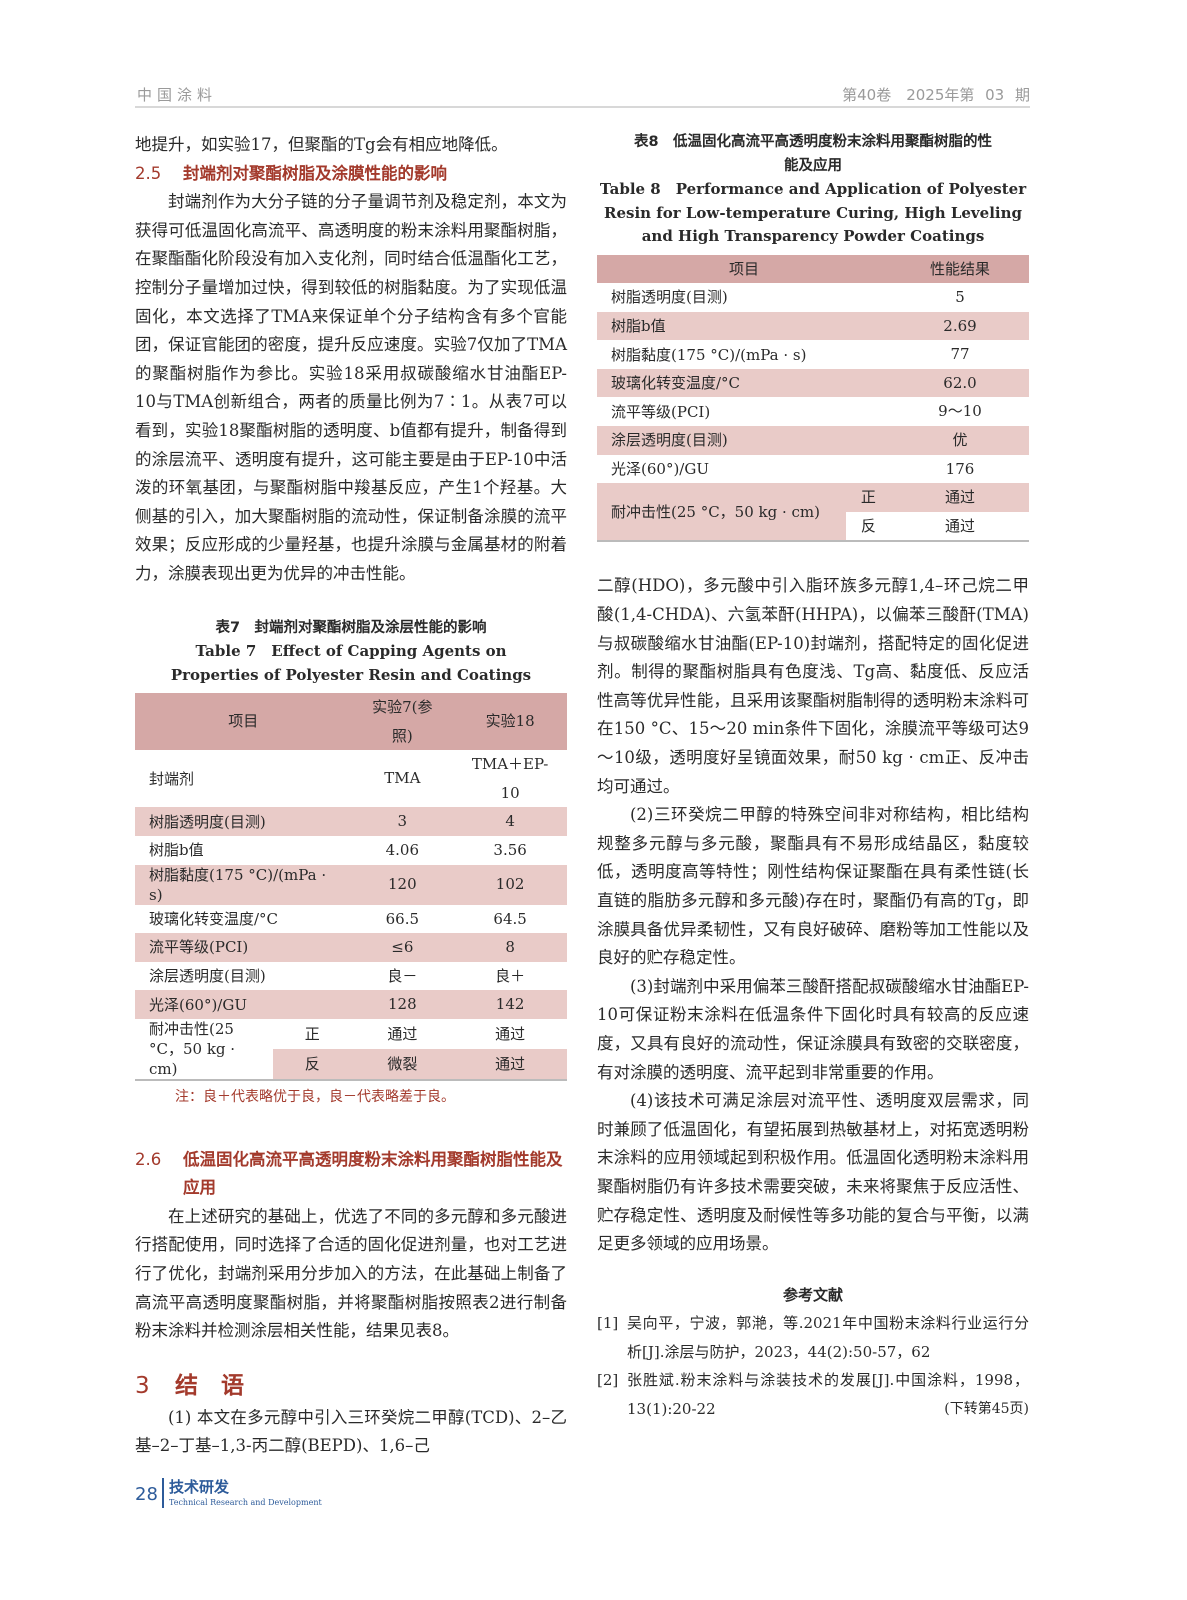  Describe the element at coordinates (351, 850) in the screenshot. I see `table-row: 树脂b值 4.06 3.56` at that location.